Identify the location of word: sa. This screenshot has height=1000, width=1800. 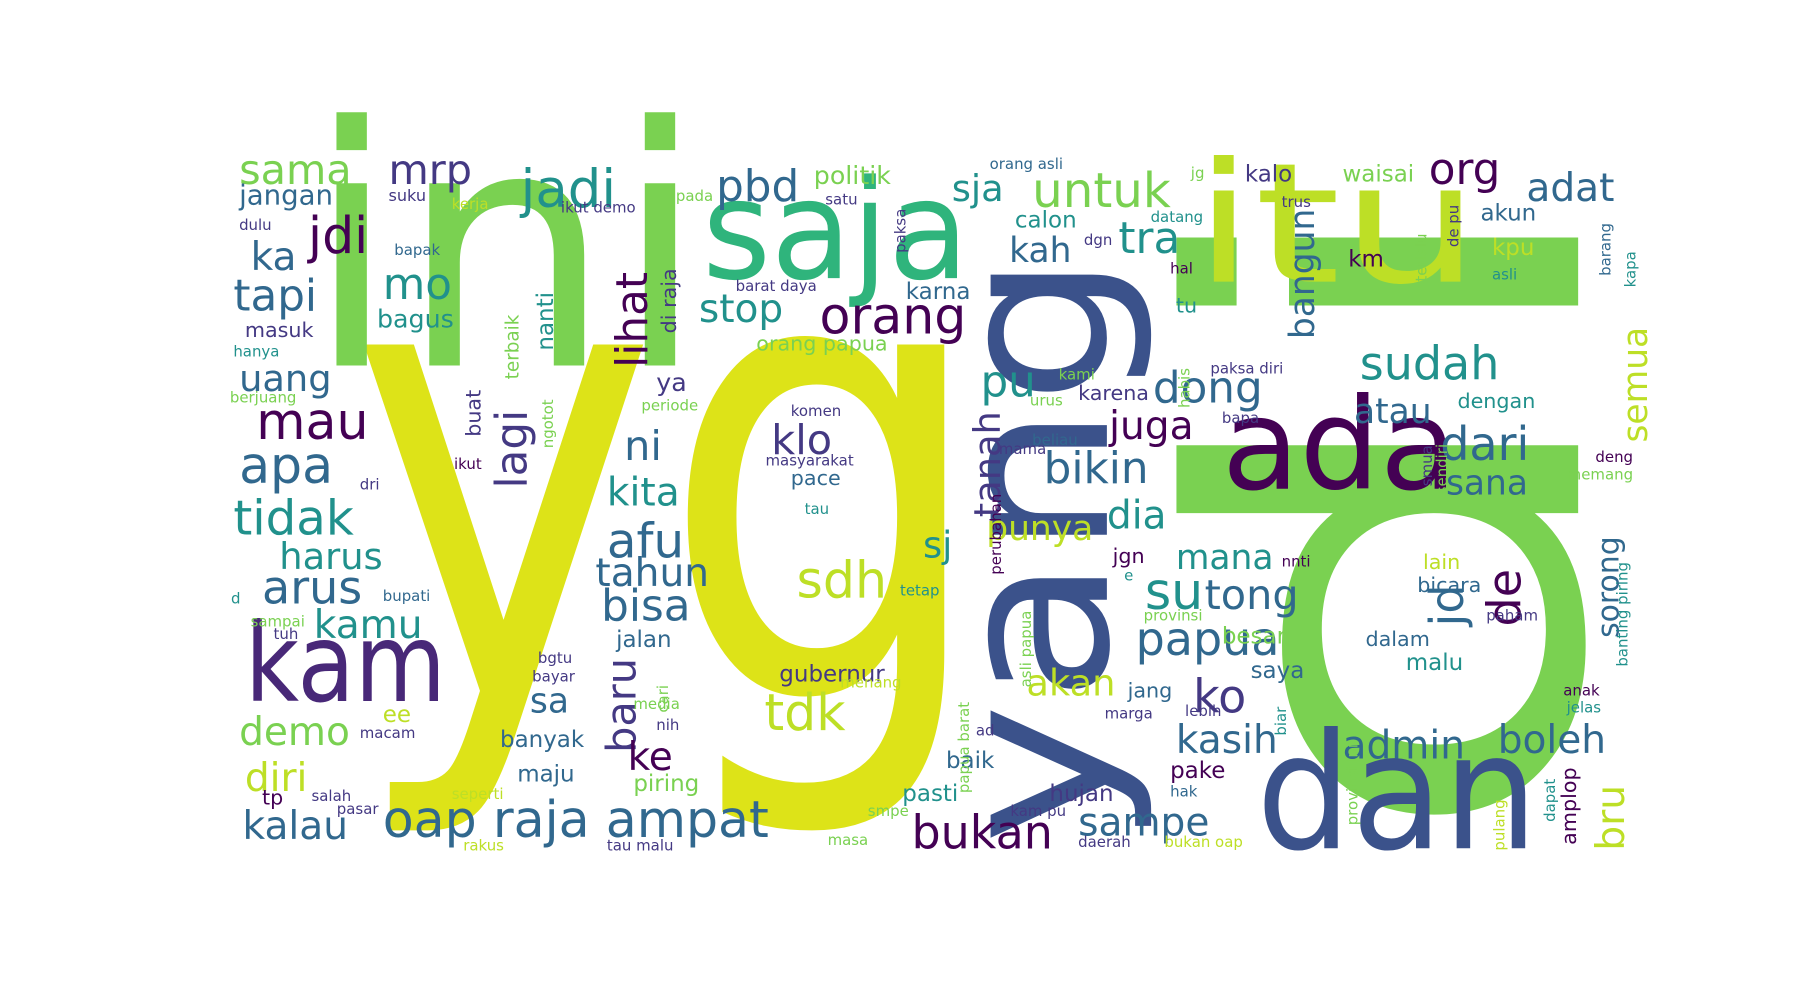
(549, 702).